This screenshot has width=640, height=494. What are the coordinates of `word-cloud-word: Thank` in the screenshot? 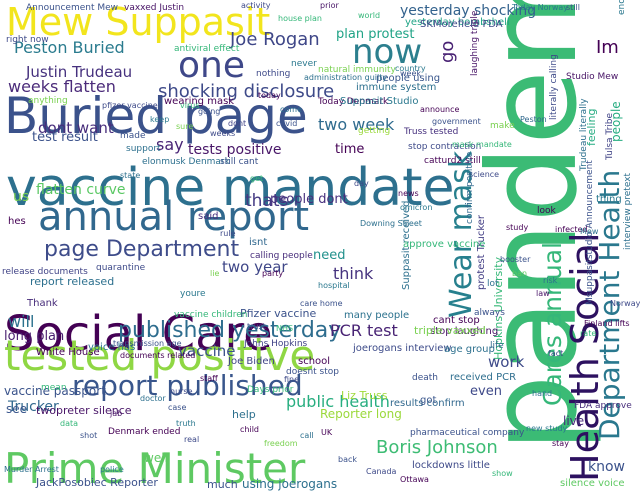 It's located at (42, 303).